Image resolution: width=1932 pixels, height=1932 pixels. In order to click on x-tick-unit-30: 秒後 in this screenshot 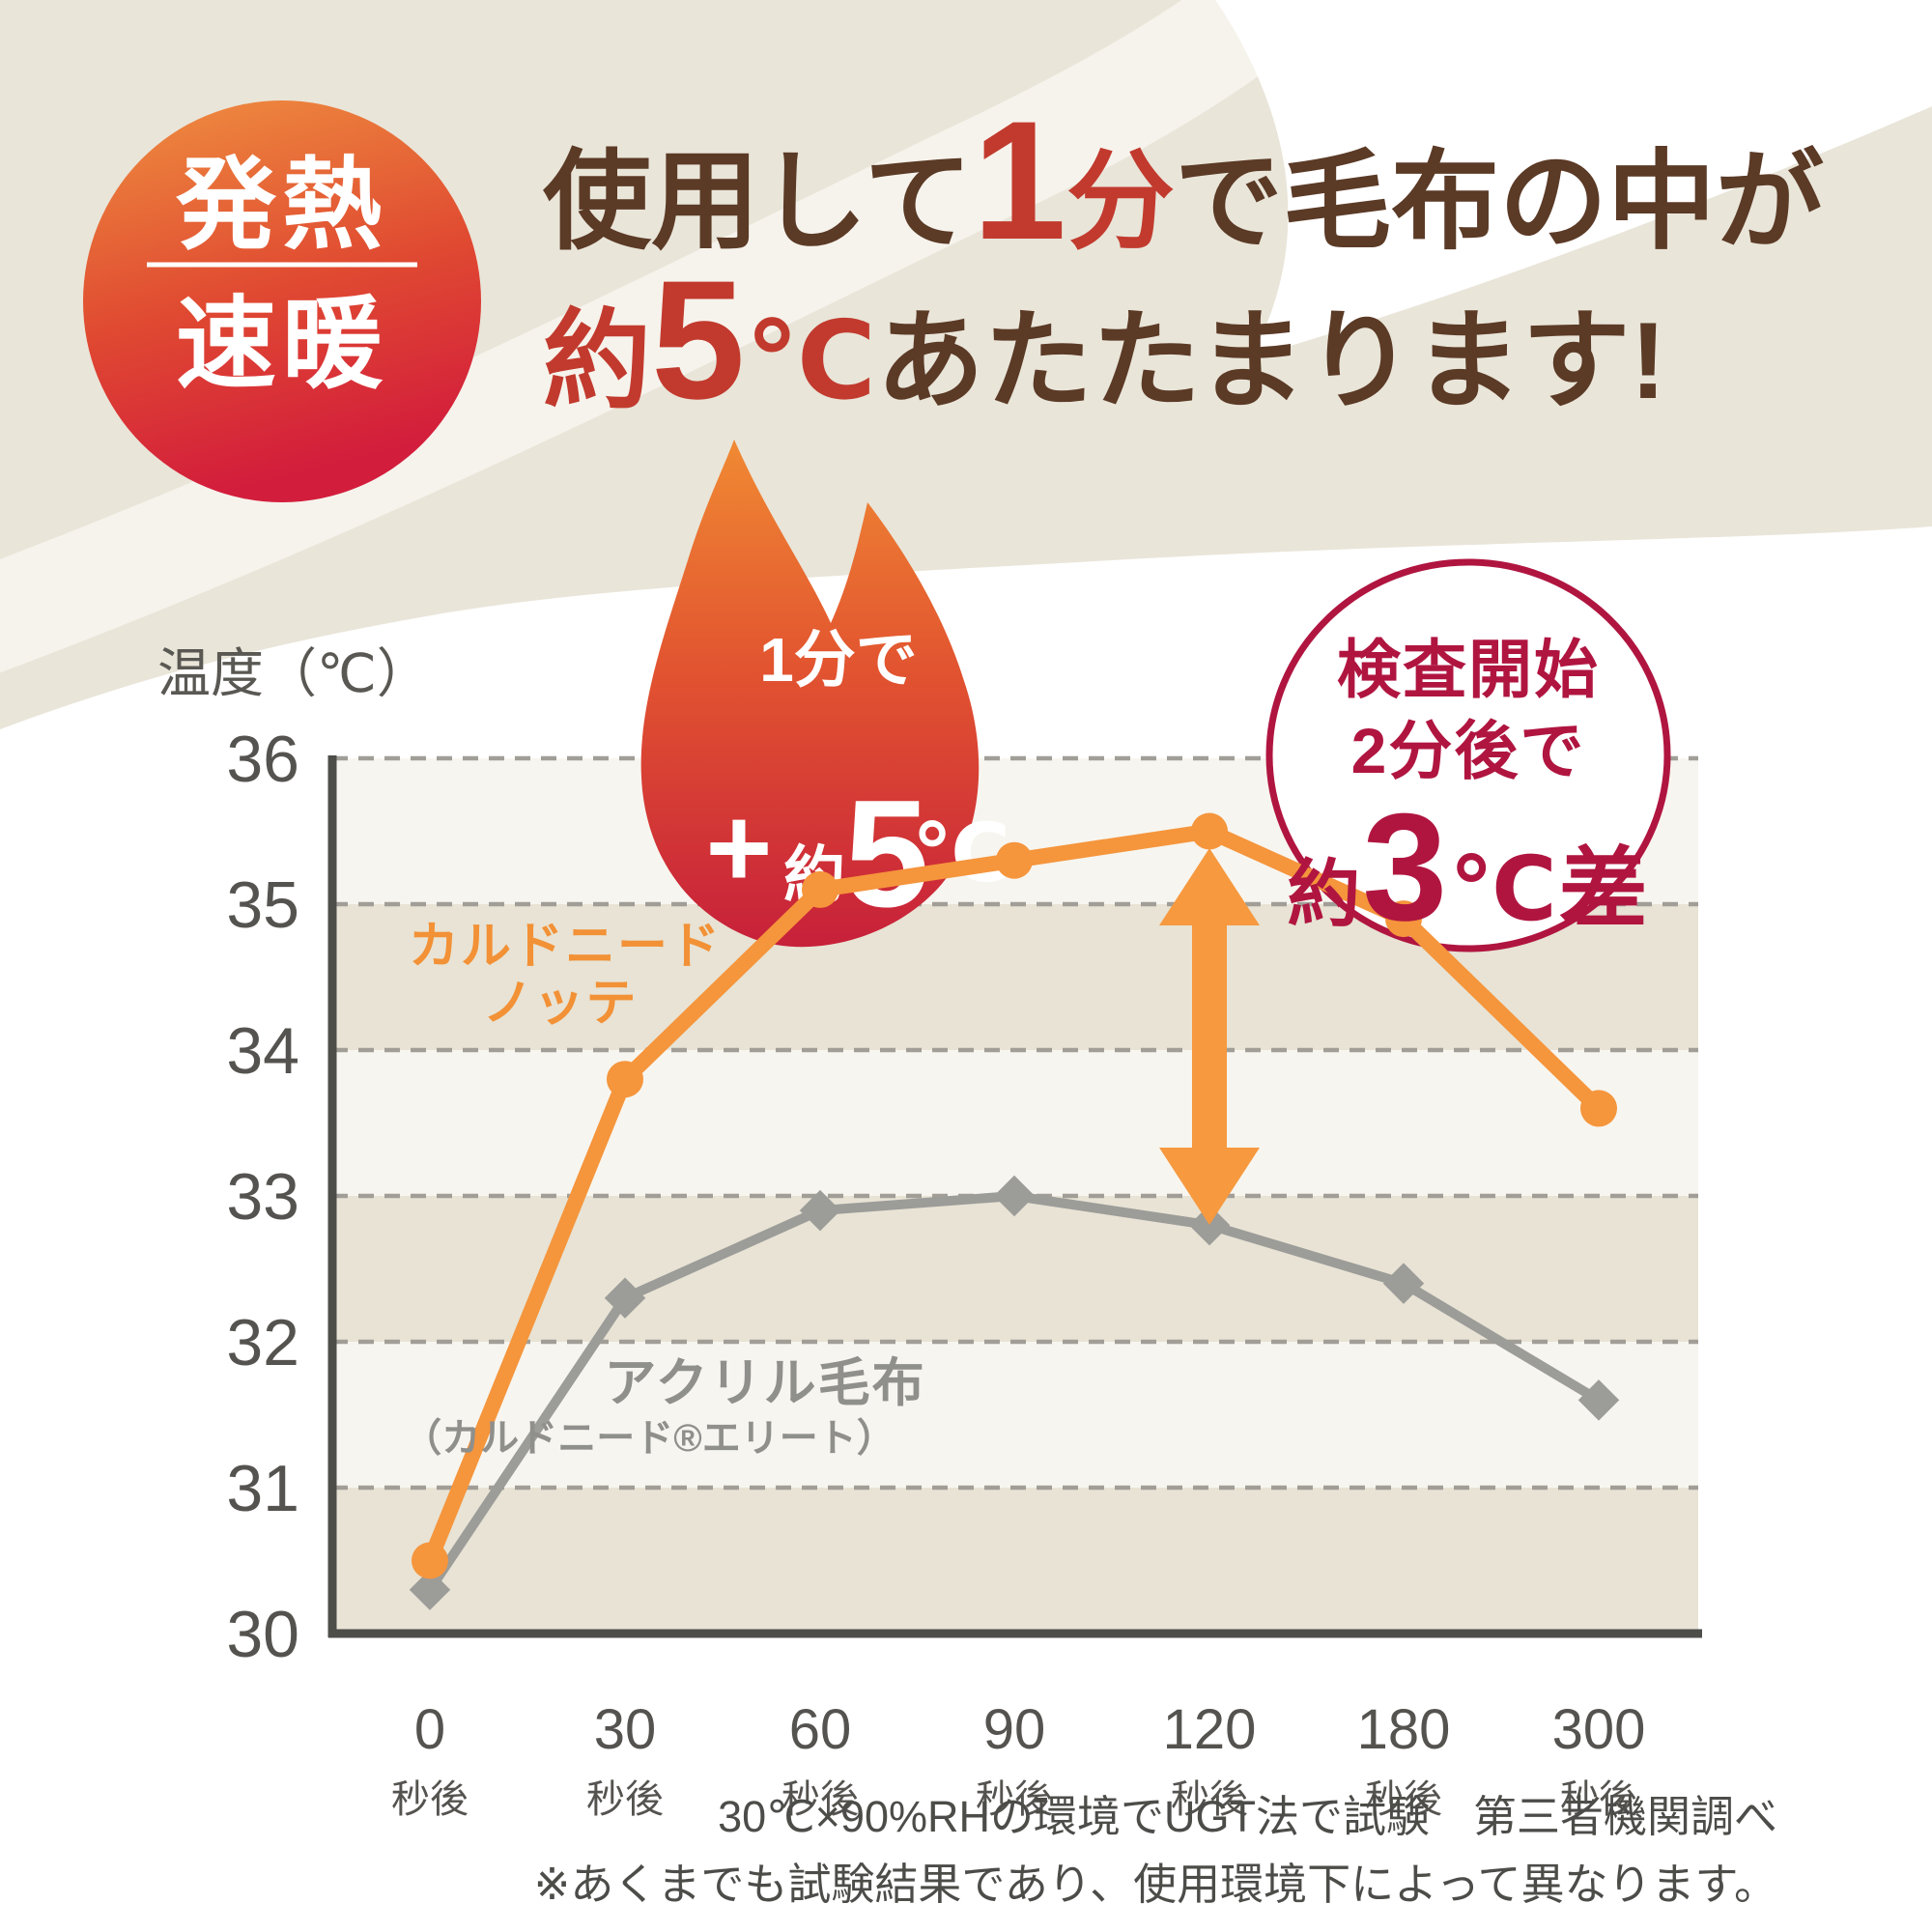, I will do `click(625, 1799)`.